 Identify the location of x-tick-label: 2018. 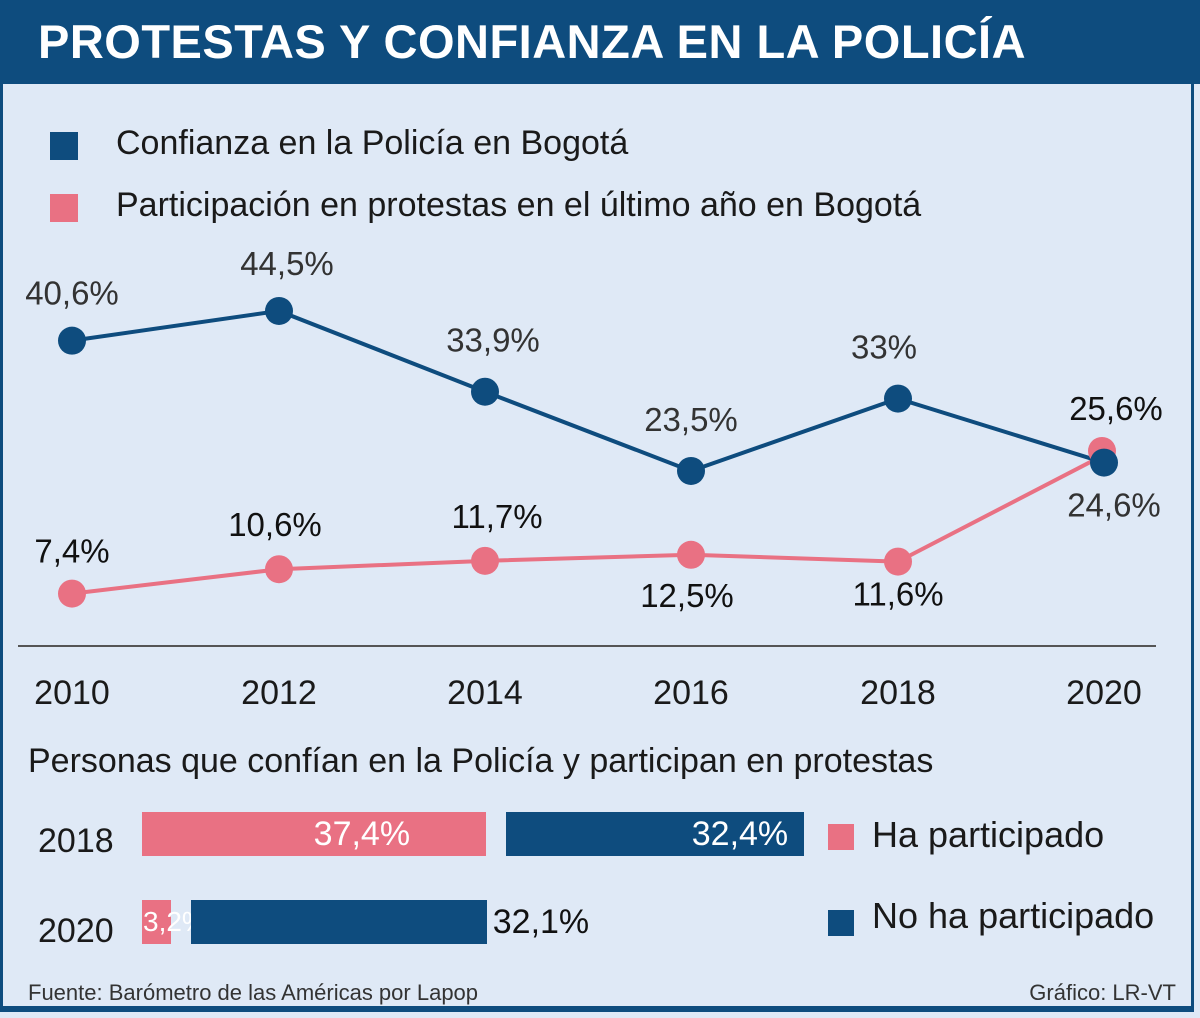
(898, 693).